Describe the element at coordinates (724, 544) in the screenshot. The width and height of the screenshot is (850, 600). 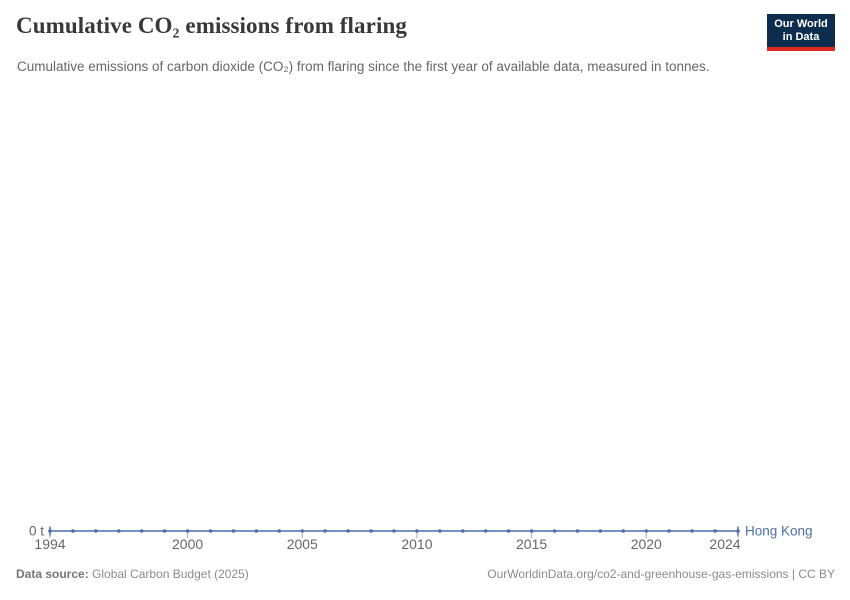
I see `x-axis-tick-label: 2024` at that location.